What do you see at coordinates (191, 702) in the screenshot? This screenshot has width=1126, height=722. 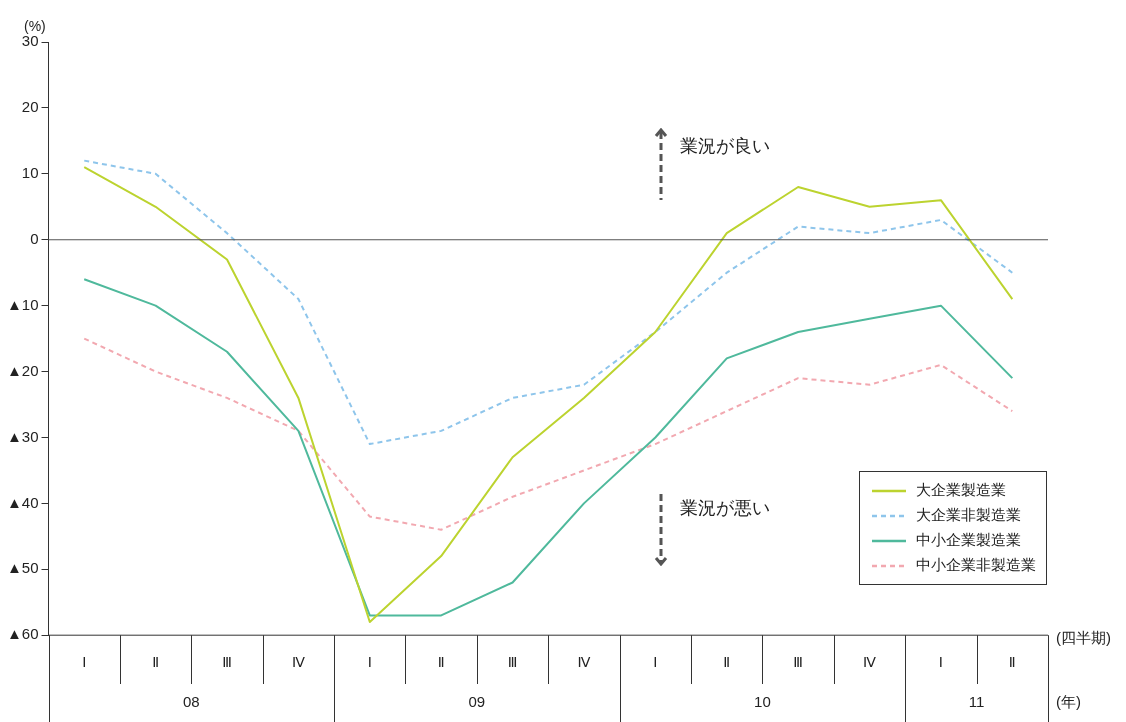 I see `text: 08` at bounding box center [191, 702].